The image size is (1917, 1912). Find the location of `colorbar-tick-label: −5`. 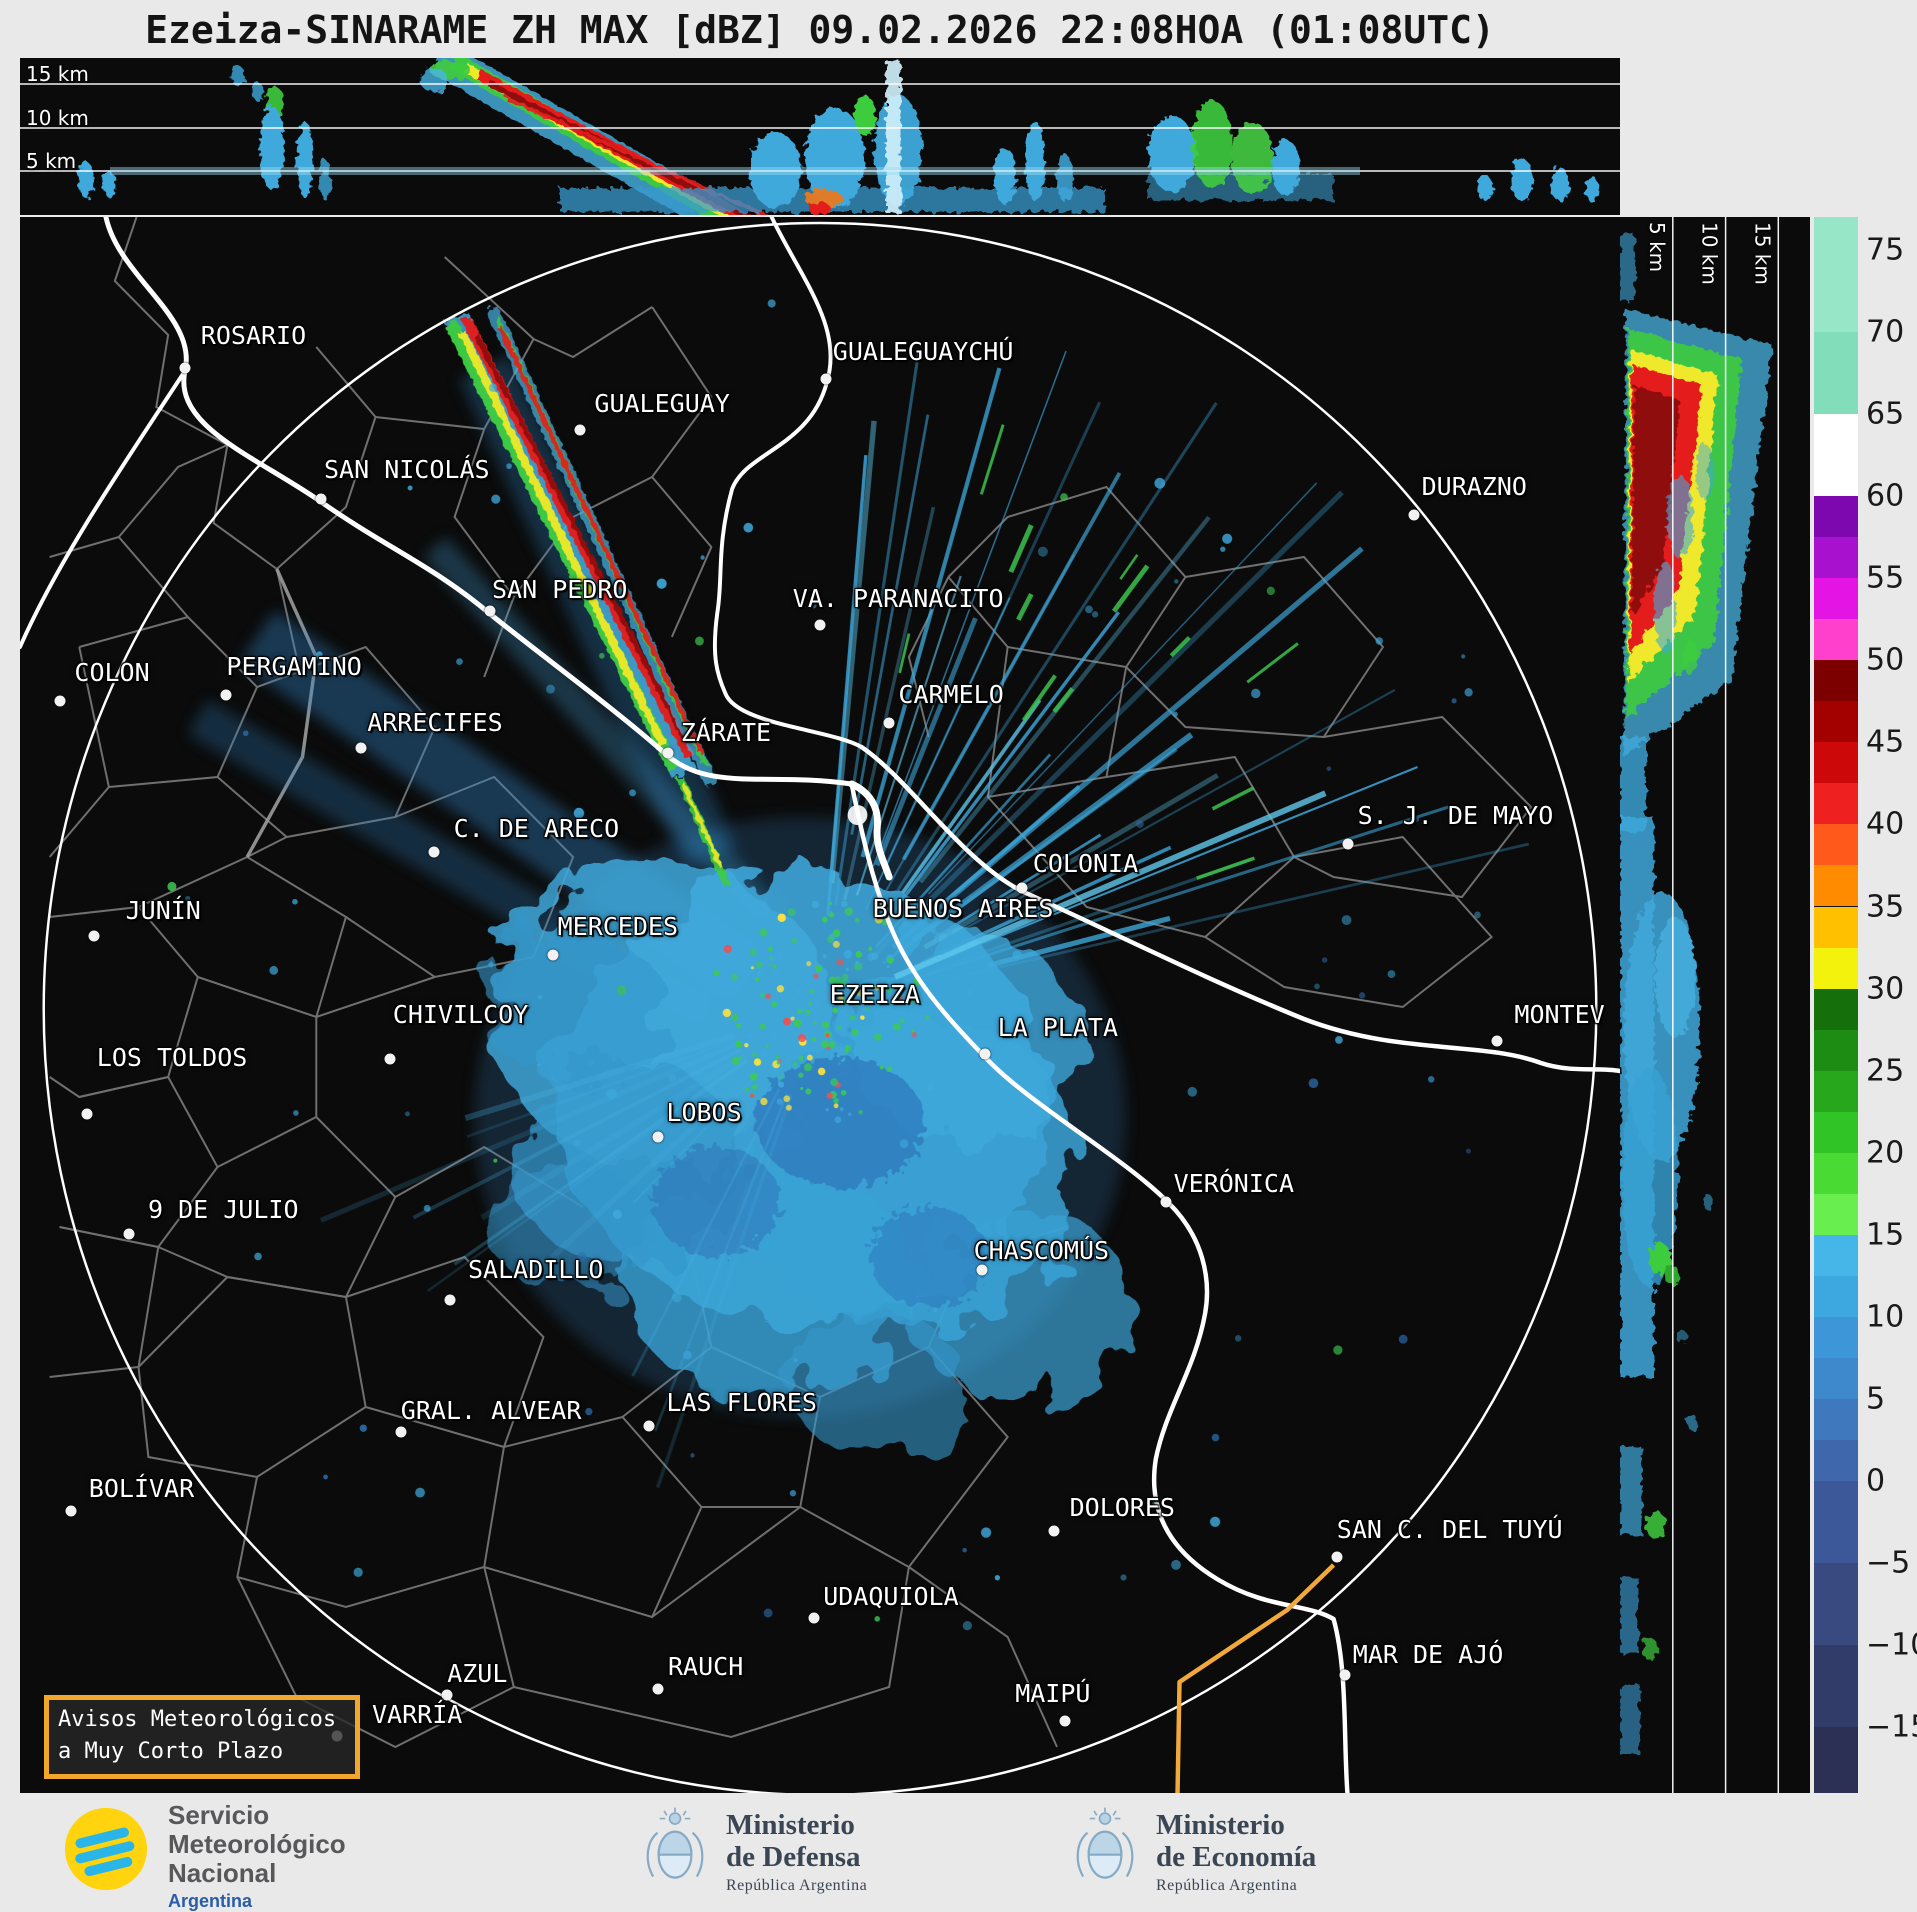

colorbar-tick-label: −5 is located at coordinates (1888, 1563).